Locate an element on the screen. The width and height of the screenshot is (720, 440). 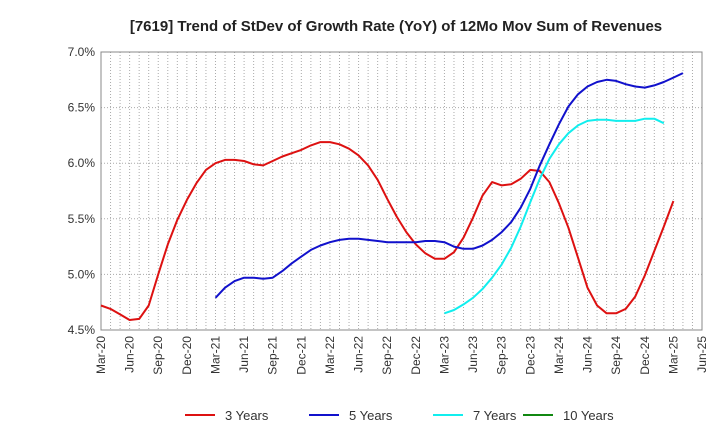
x-tick-label: Mar-24 is located at coordinates (559, 355).